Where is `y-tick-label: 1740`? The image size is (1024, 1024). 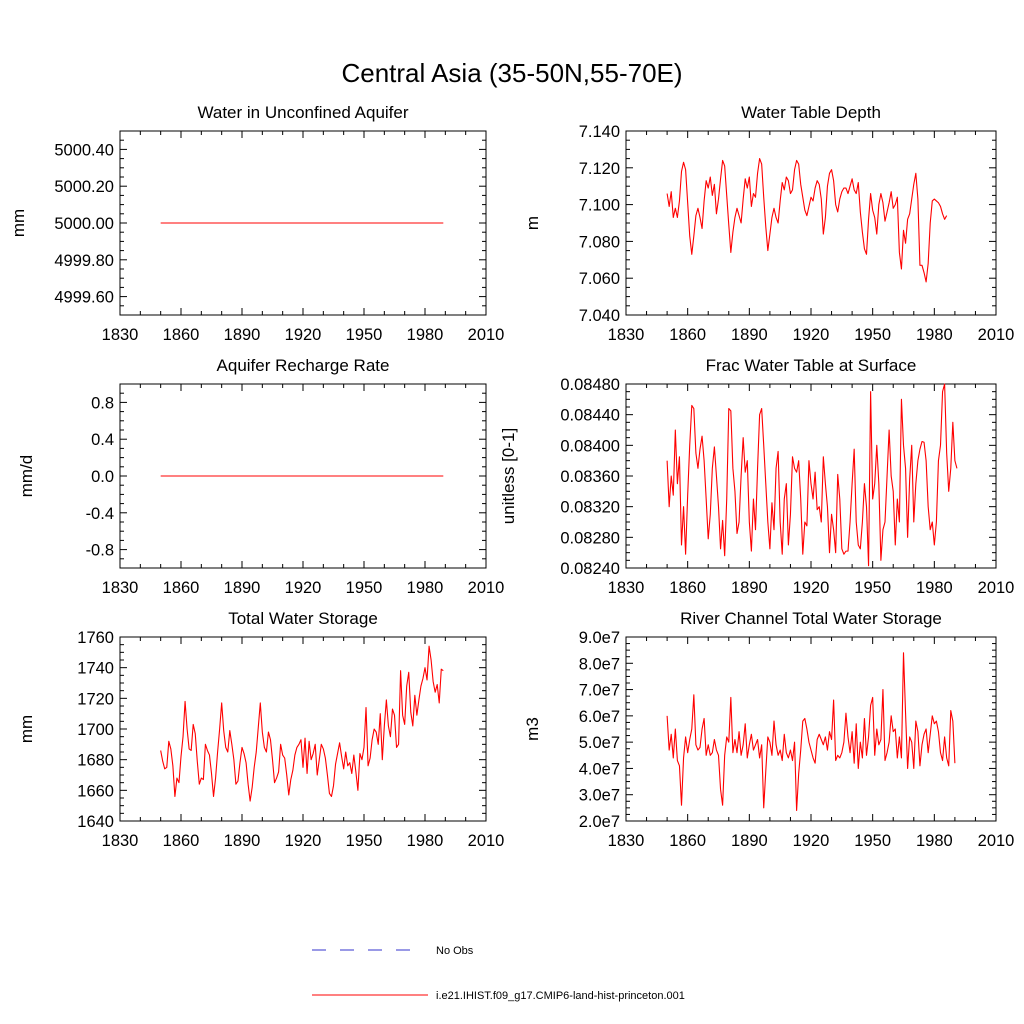 y-tick-label: 1740 is located at coordinates (95, 669).